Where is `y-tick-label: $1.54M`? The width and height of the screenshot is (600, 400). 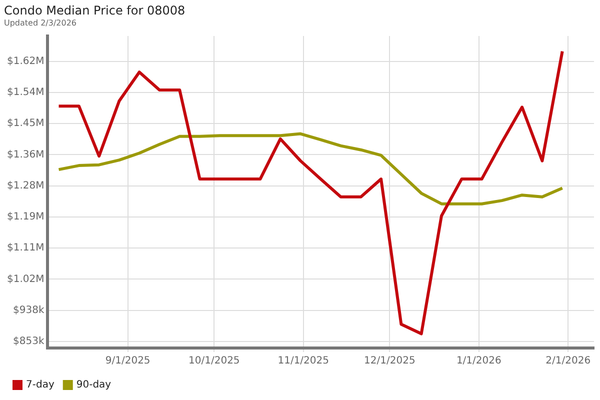 y-tick-label: $1.54M is located at coordinates (25, 92).